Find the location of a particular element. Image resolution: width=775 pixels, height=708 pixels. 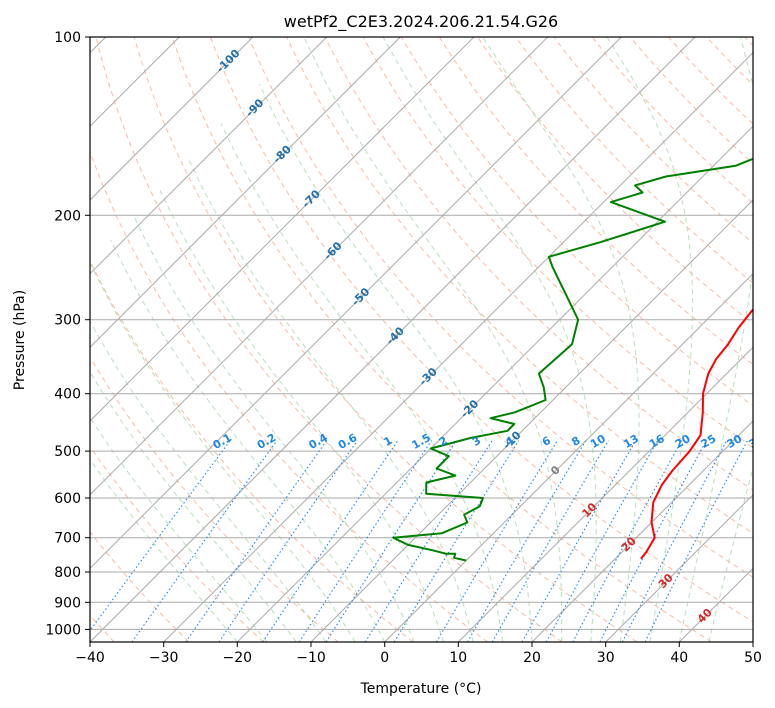

y-tick-label: 600 is located at coordinates (67, 499).